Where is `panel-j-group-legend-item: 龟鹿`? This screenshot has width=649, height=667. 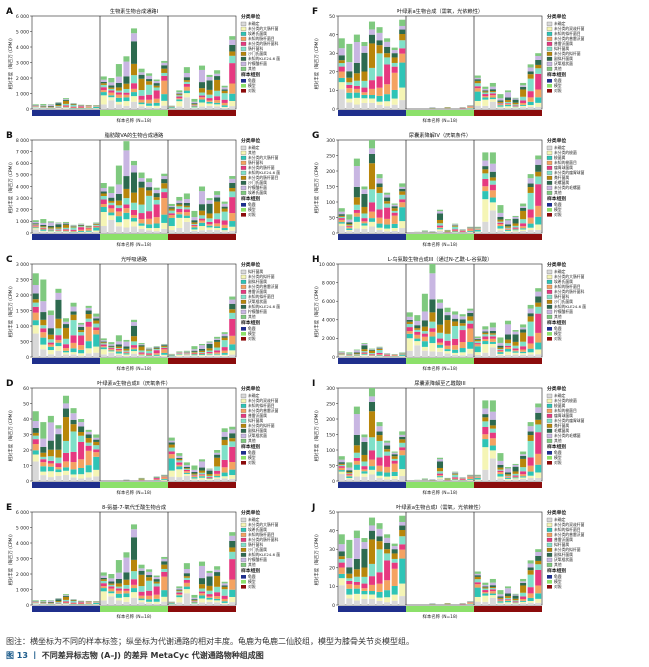
panel-j-group-legend-item: 龟鹿 is located at coordinates (558, 576).